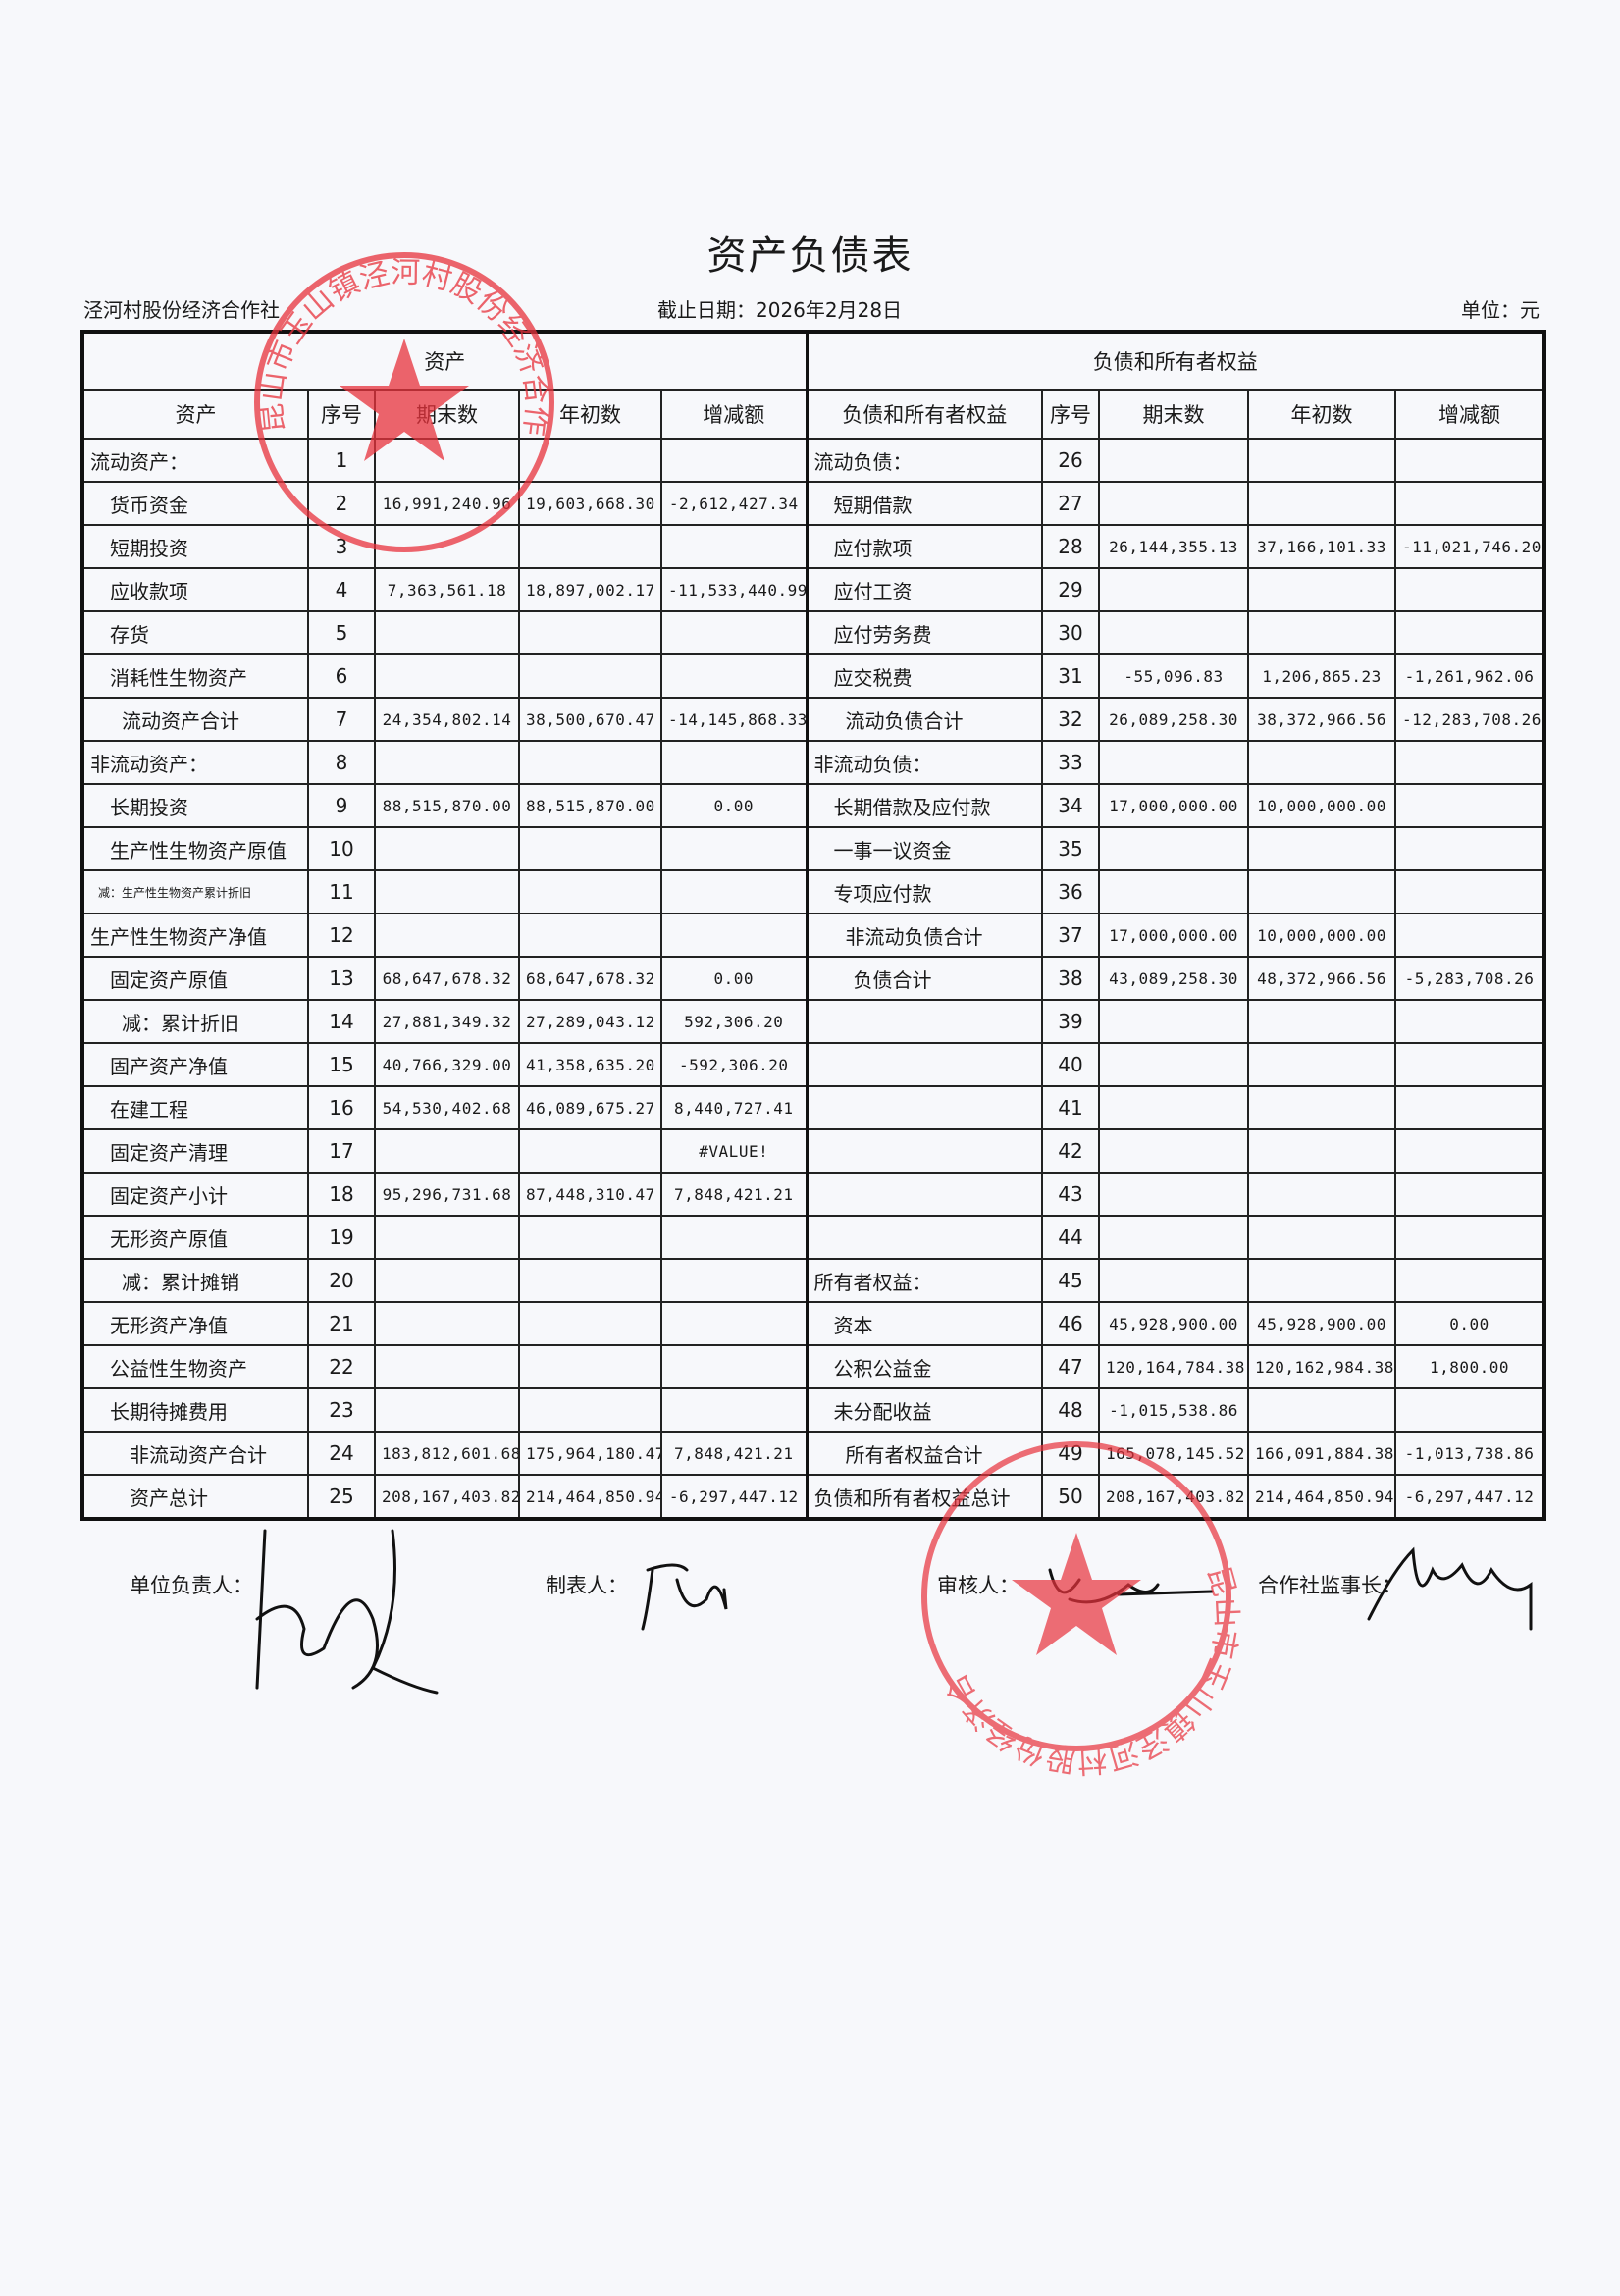  What do you see at coordinates (924, 1497) in the screenshot?
I see `item-name: 负债和所有者权益总计` at bounding box center [924, 1497].